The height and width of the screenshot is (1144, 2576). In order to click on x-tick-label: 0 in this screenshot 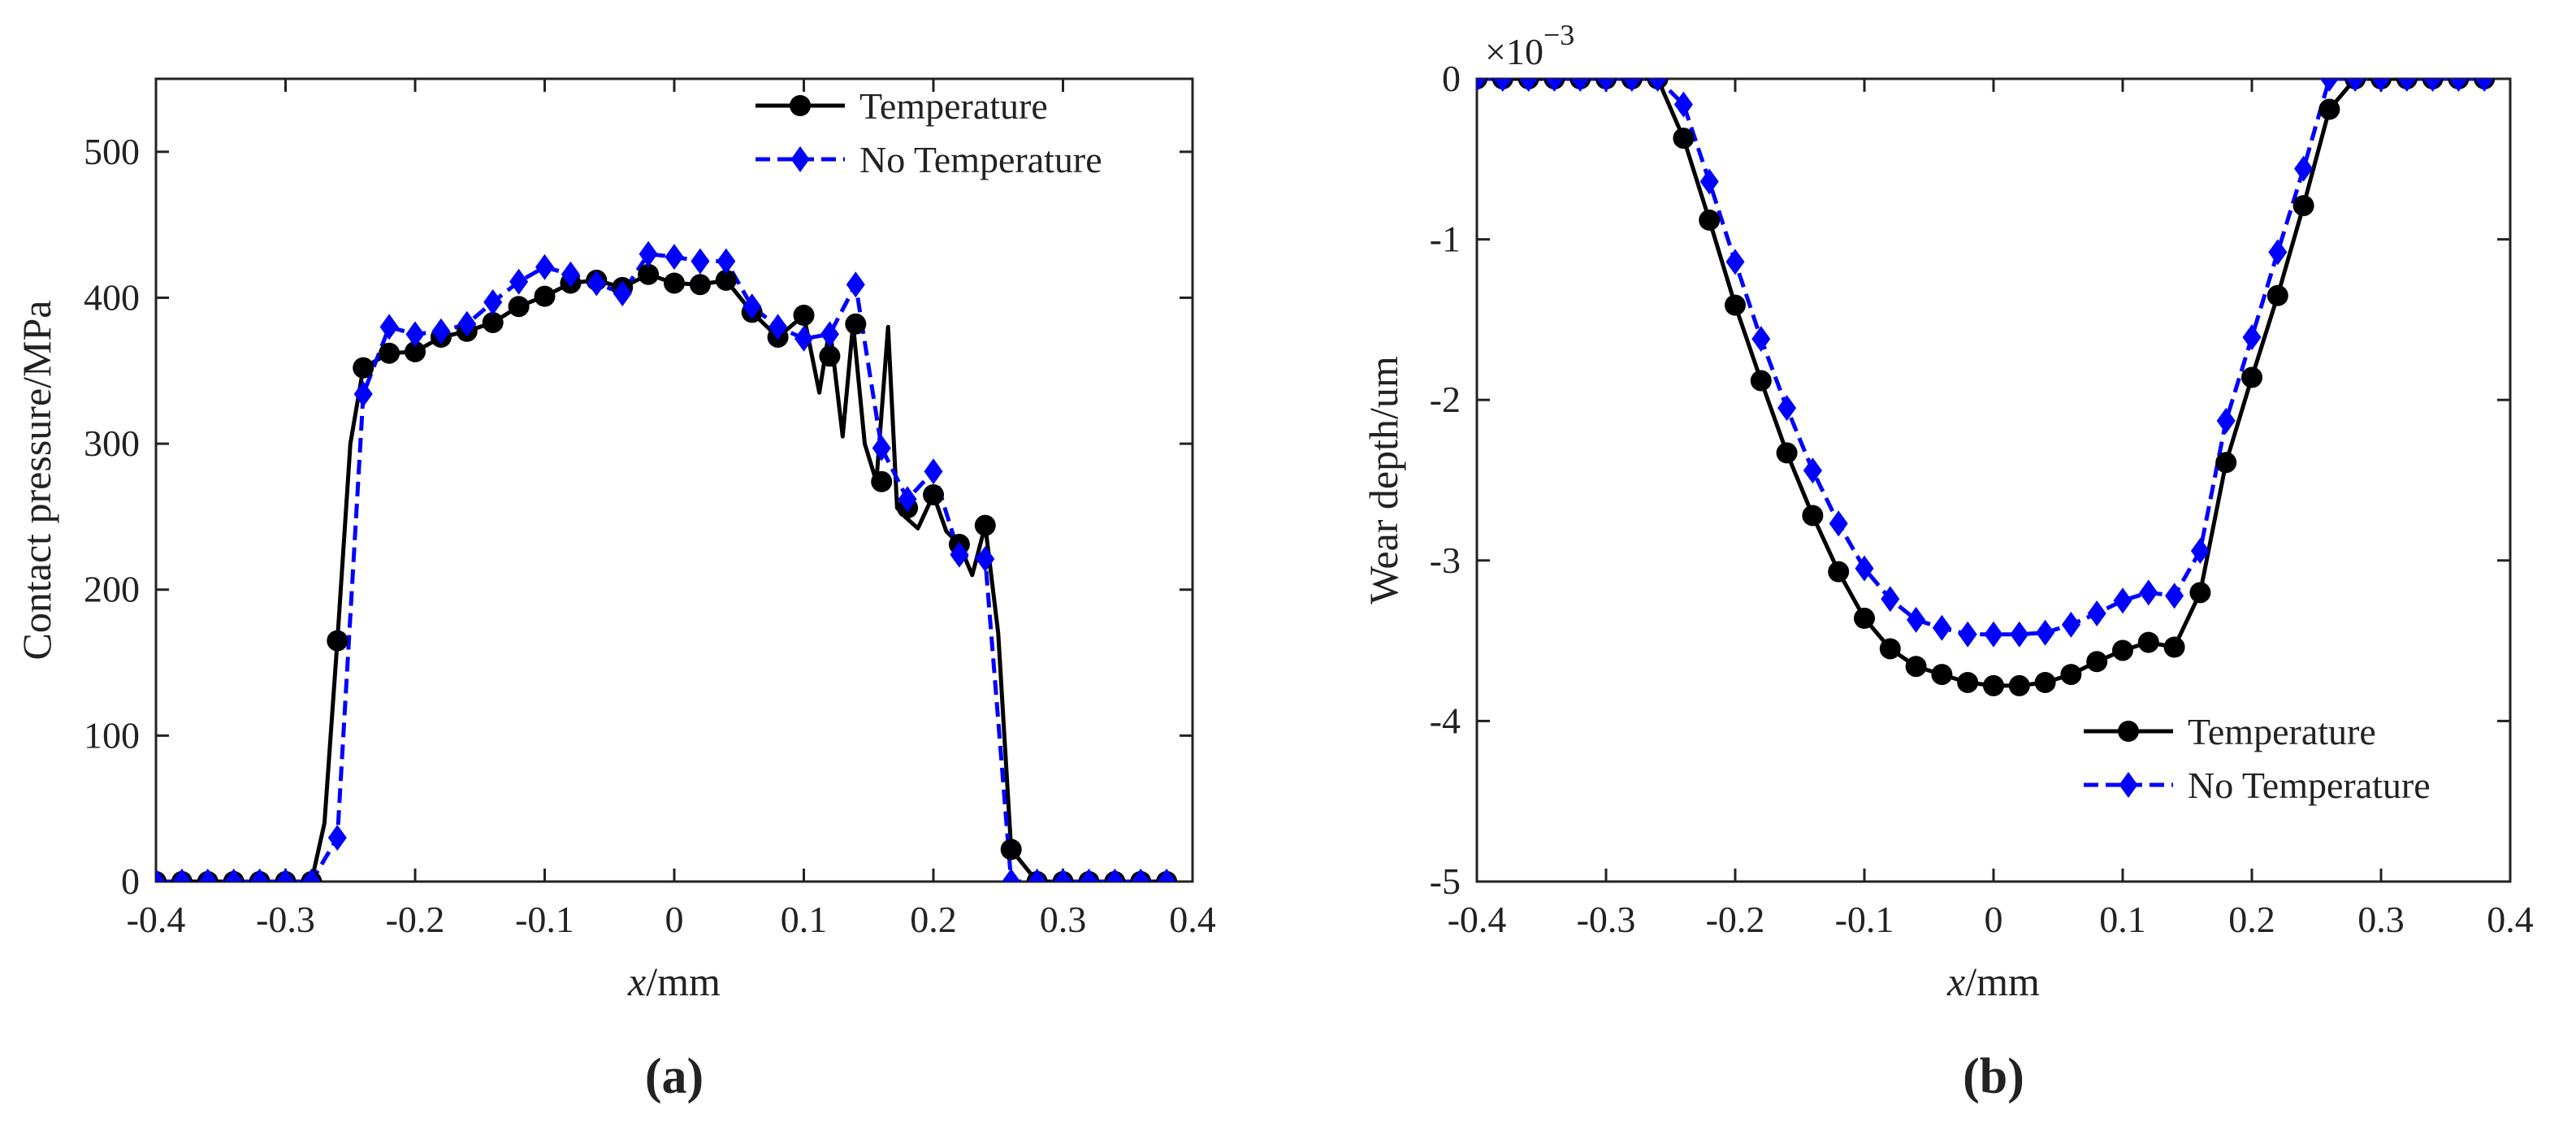, I will do `click(1994, 920)`.